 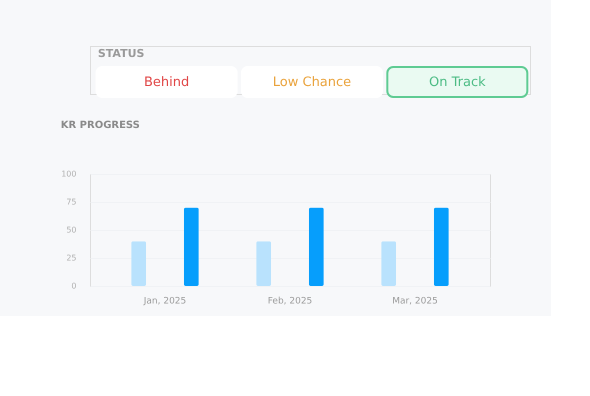 What do you see at coordinates (415, 301) in the screenshot?
I see `x-tick-label: Mar, 2025` at bounding box center [415, 301].